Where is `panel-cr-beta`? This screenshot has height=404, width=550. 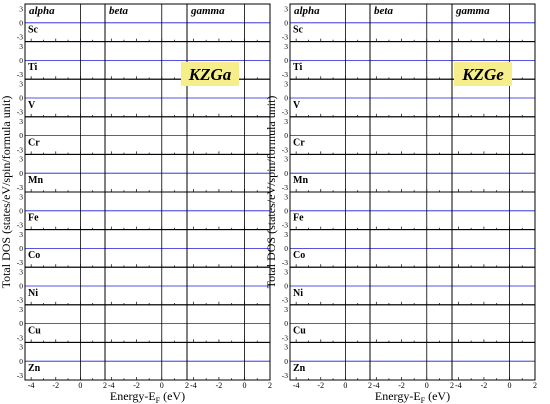 panel-cr-beta is located at coordinates (146, 136).